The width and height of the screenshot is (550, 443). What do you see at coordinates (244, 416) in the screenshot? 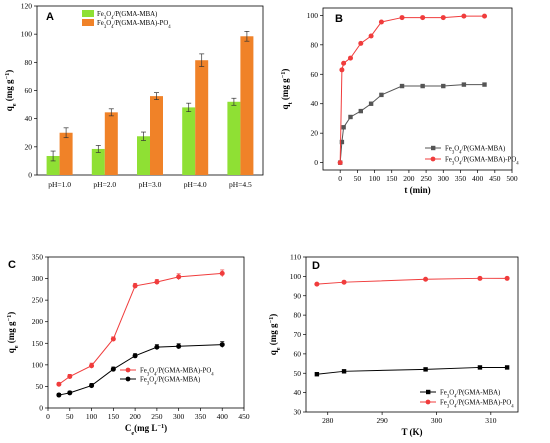
I see `panel-c-xtick-label: 450` at bounding box center [244, 416].